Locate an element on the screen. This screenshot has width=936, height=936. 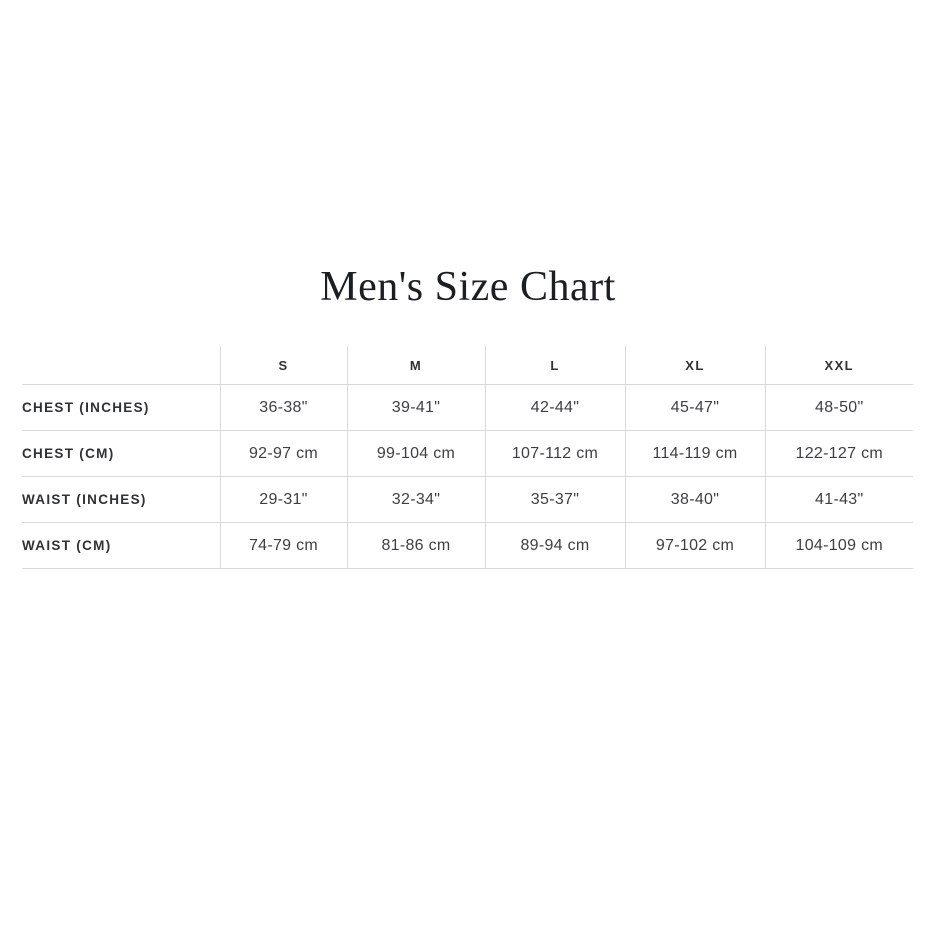
size-value: 97-102 cm is located at coordinates (694, 545).